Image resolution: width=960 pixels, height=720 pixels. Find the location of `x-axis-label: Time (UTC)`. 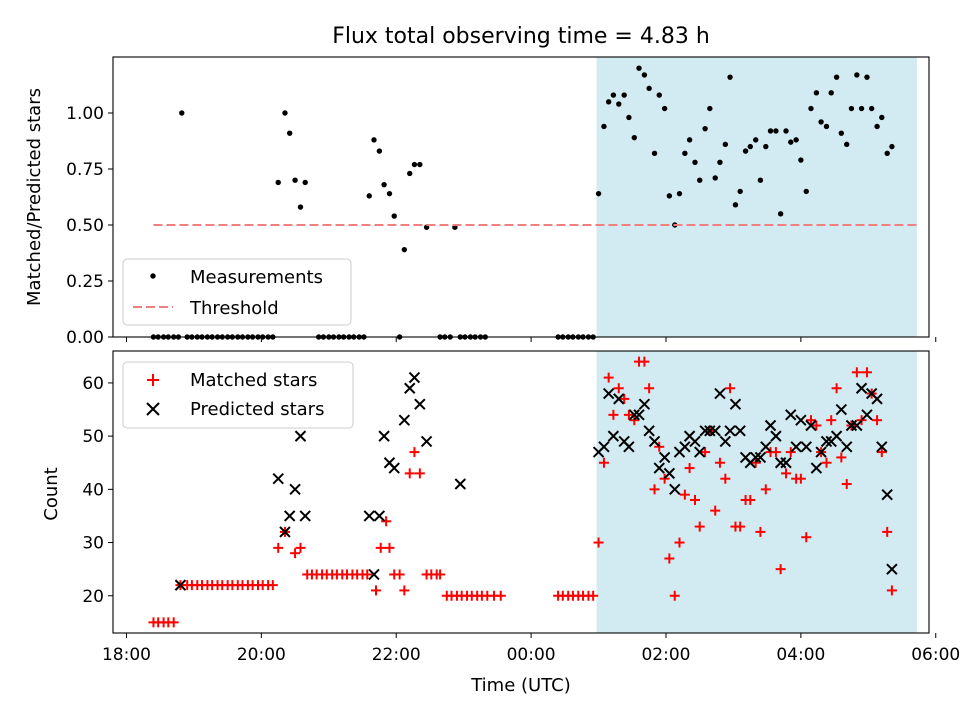

x-axis-label: Time (UTC) is located at coordinates (520, 685).